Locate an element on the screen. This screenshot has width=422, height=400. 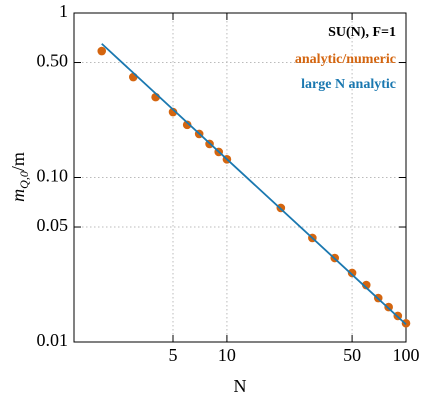
x-axis-label: N is located at coordinates (240, 386).